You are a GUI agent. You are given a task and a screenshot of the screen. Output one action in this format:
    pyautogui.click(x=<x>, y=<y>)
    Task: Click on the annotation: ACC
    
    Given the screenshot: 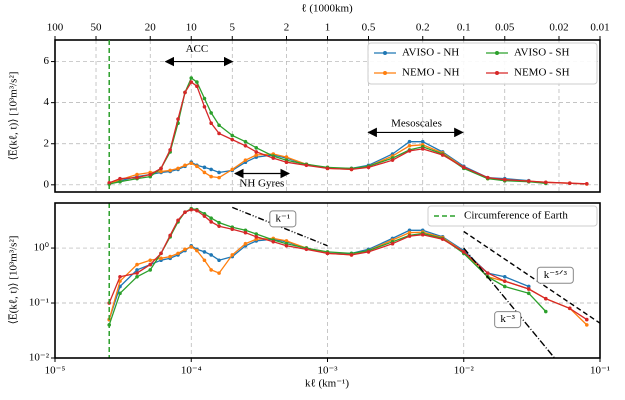 What is the action you would take?
    pyautogui.click(x=197, y=49)
    